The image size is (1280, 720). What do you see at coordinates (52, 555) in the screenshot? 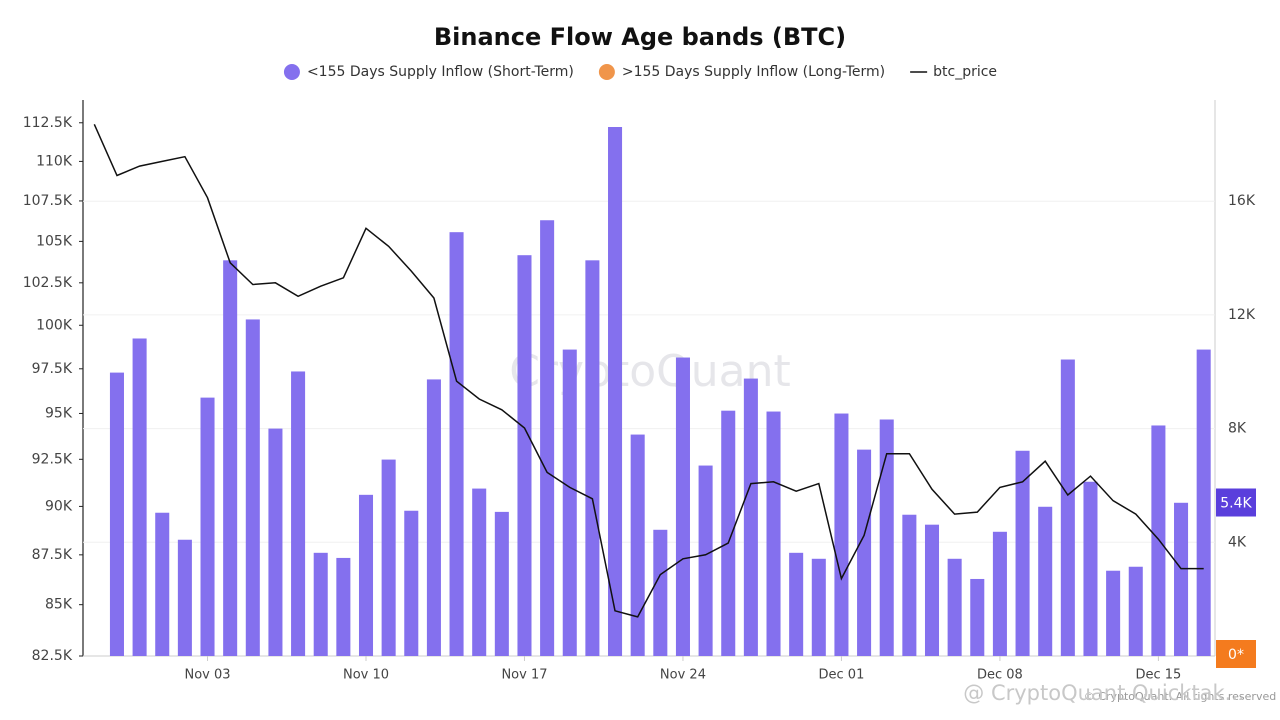
I see `y-tick-label: 87.5K` at bounding box center [52, 555].